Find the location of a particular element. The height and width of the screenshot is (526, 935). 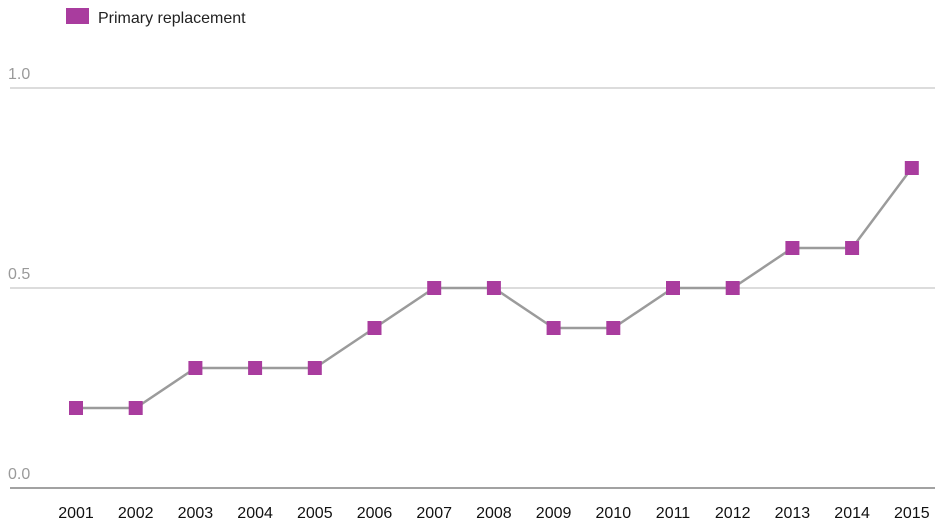

y-tick-label: 1.0 is located at coordinates (19, 74).